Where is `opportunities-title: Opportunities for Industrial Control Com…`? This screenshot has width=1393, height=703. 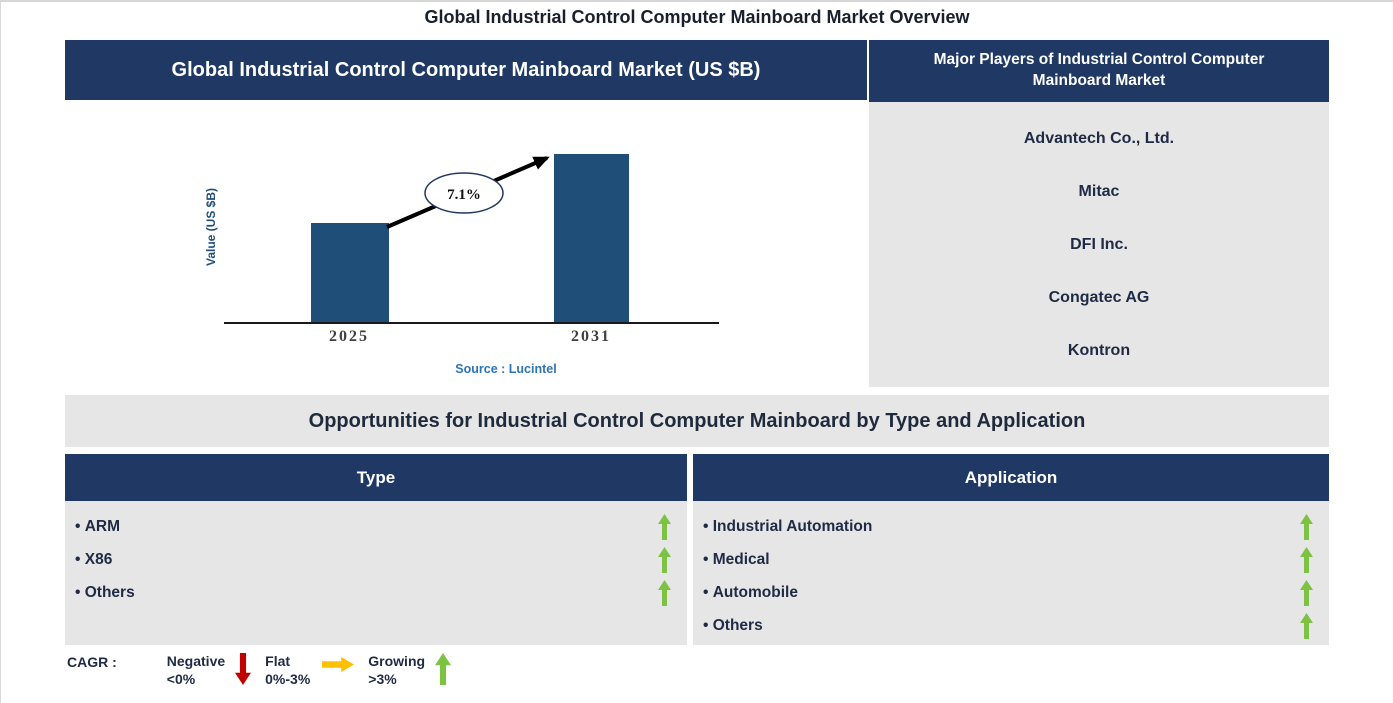
opportunities-title: Opportunities for Industrial Control Com… is located at coordinates (697, 421).